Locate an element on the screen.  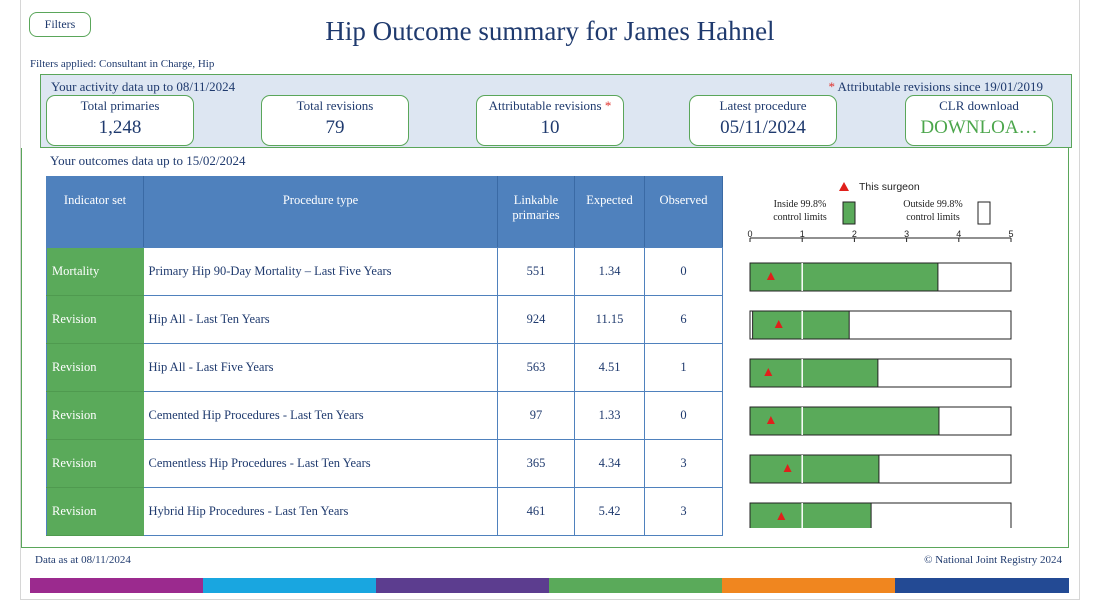
tick-label: 0 is located at coordinates (749, 234).